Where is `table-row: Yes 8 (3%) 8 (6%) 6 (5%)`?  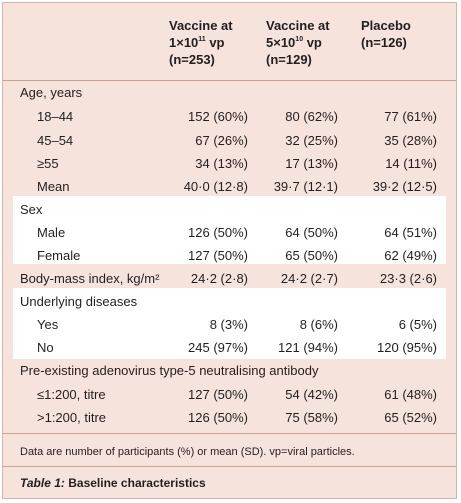 table-row: Yes 8 (3%) 8 (6%) 6 (5%) is located at coordinates (229, 325).